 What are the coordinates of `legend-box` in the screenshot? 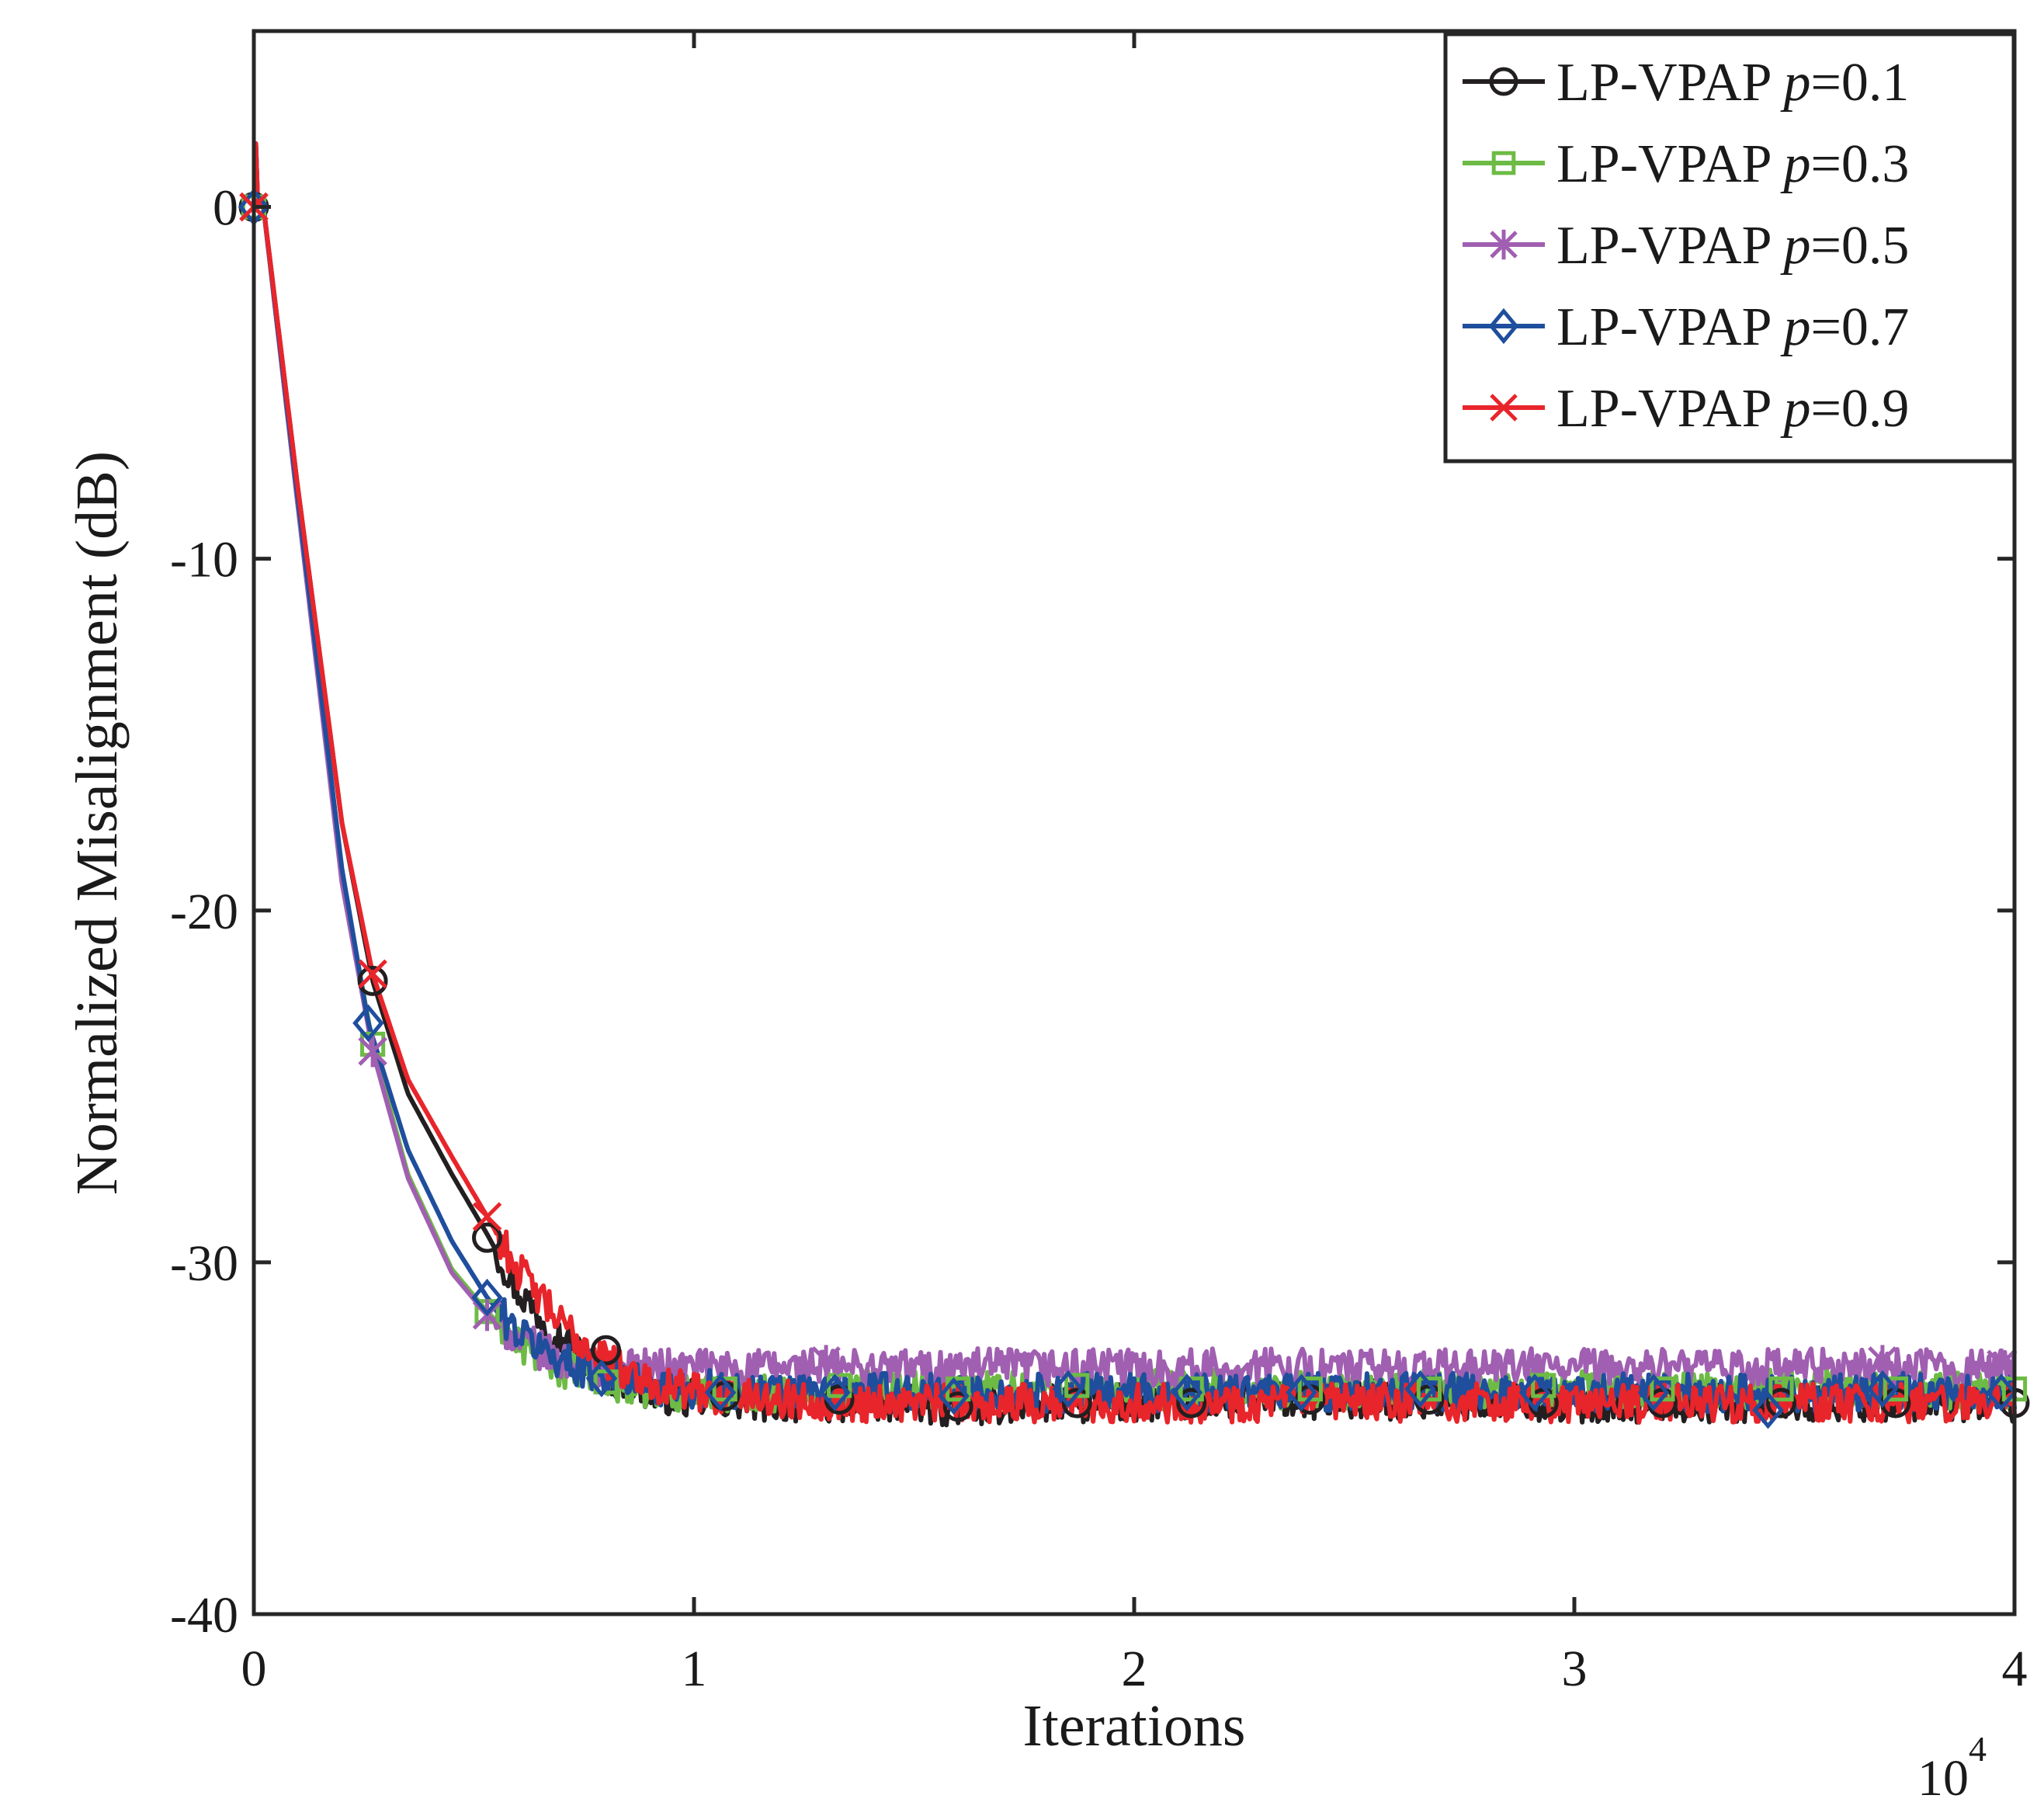 It's located at (1729, 248).